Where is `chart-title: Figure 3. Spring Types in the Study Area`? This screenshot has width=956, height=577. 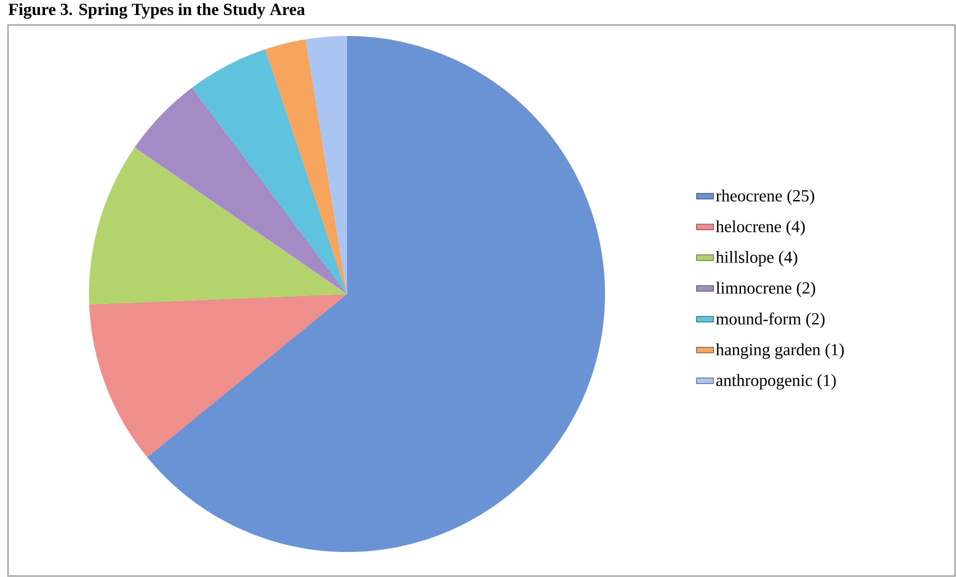
chart-title: Figure 3. Spring Types in the Study Area is located at coordinates (156, 11).